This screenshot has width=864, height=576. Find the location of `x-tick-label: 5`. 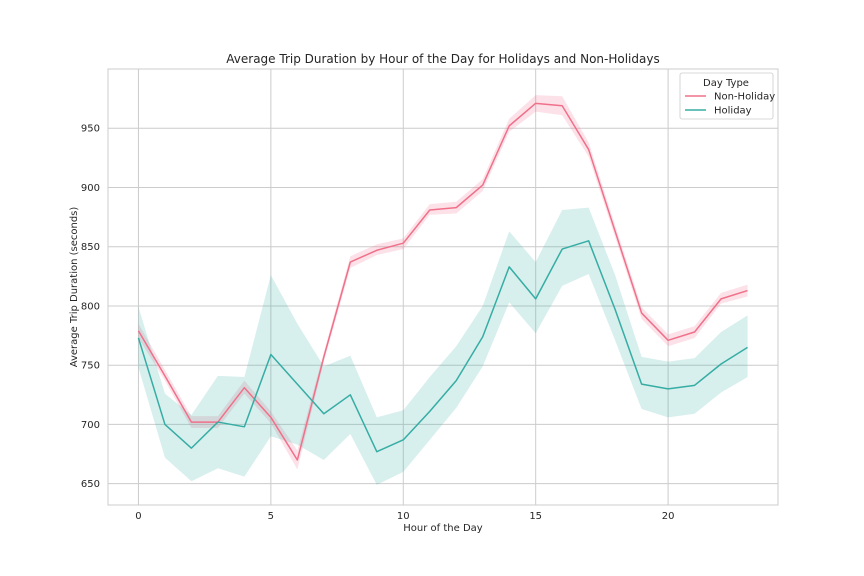

x-tick-label: 5 is located at coordinates (271, 516).